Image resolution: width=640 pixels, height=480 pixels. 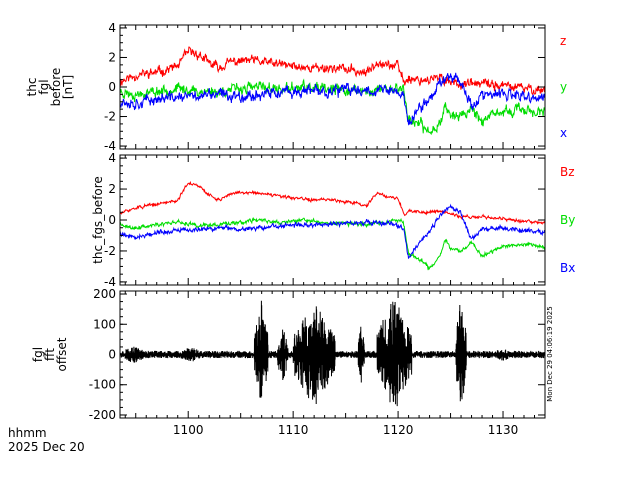 I want to click on series-line-offset, so click(x=332, y=353).